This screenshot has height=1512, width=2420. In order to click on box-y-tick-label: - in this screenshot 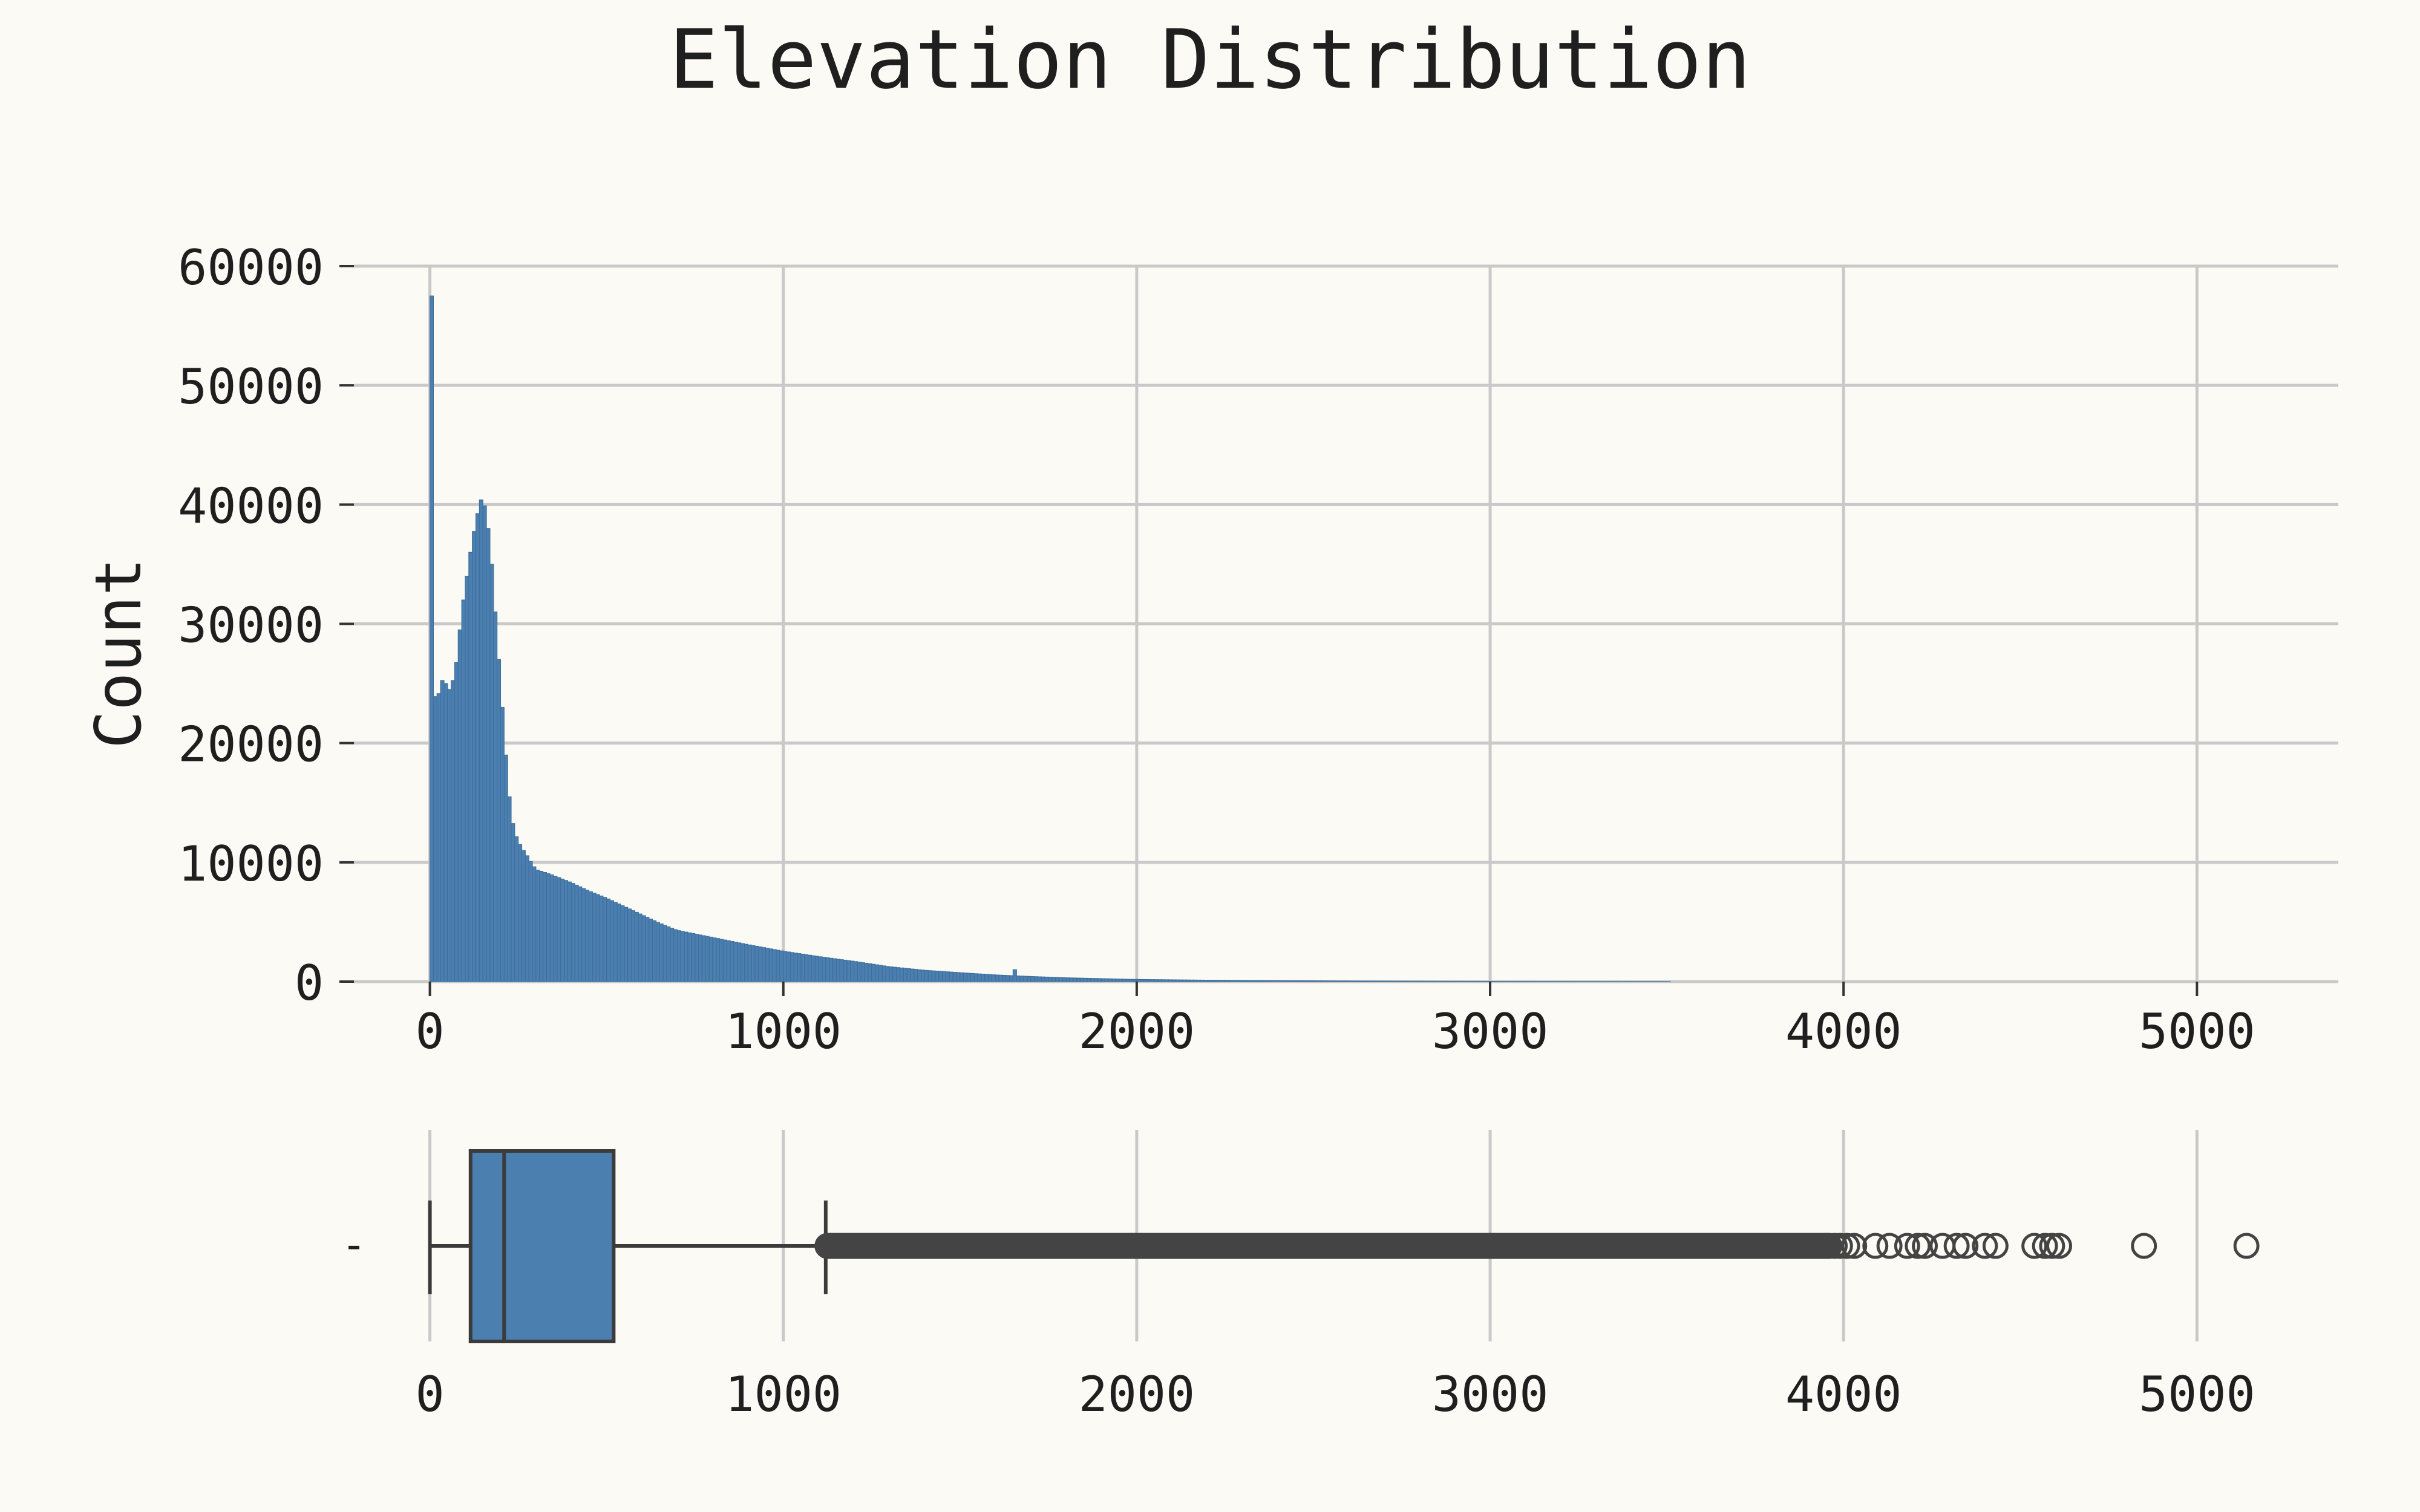, I will do `click(354, 1245)`.